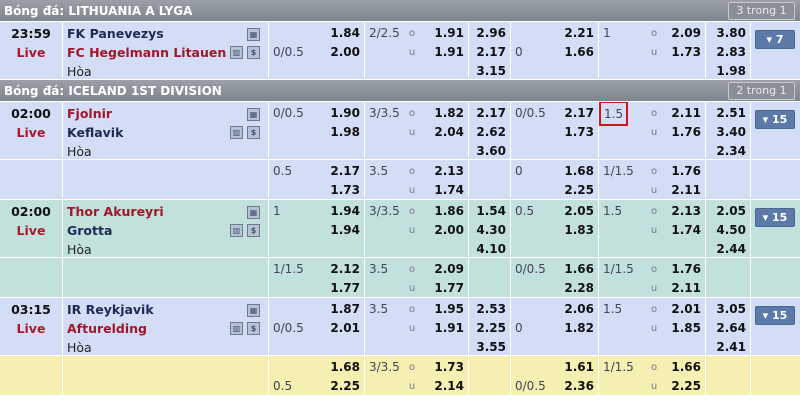 This screenshot has width=800, height=400. What do you see at coordinates (345, 190) in the screenshot?
I see `hdp-odds-value: 1.73` at bounding box center [345, 190].